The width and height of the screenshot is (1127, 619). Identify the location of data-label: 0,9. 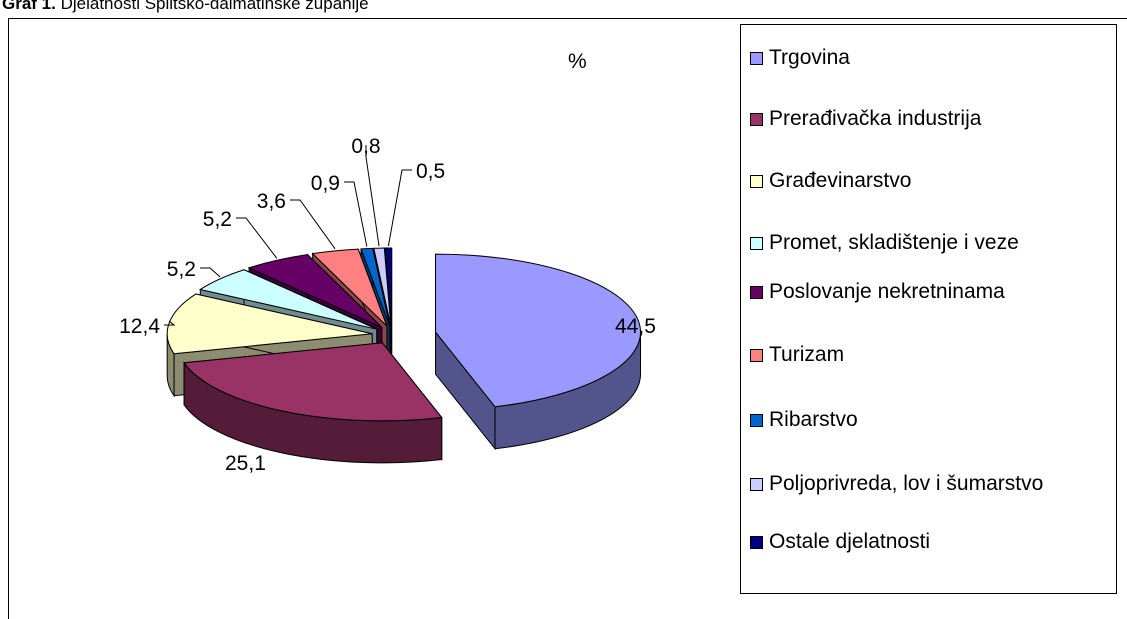
(325, 183).